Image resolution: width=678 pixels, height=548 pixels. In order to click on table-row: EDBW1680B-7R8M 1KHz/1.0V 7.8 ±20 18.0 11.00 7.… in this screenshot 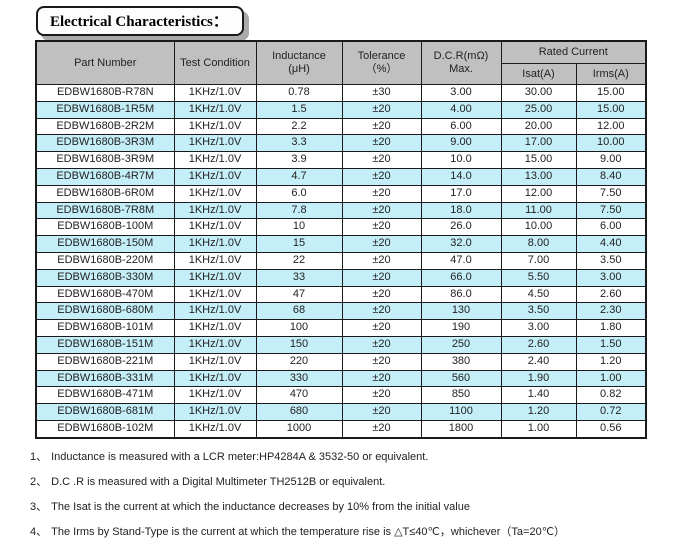, I will do `click(341, 210)`.